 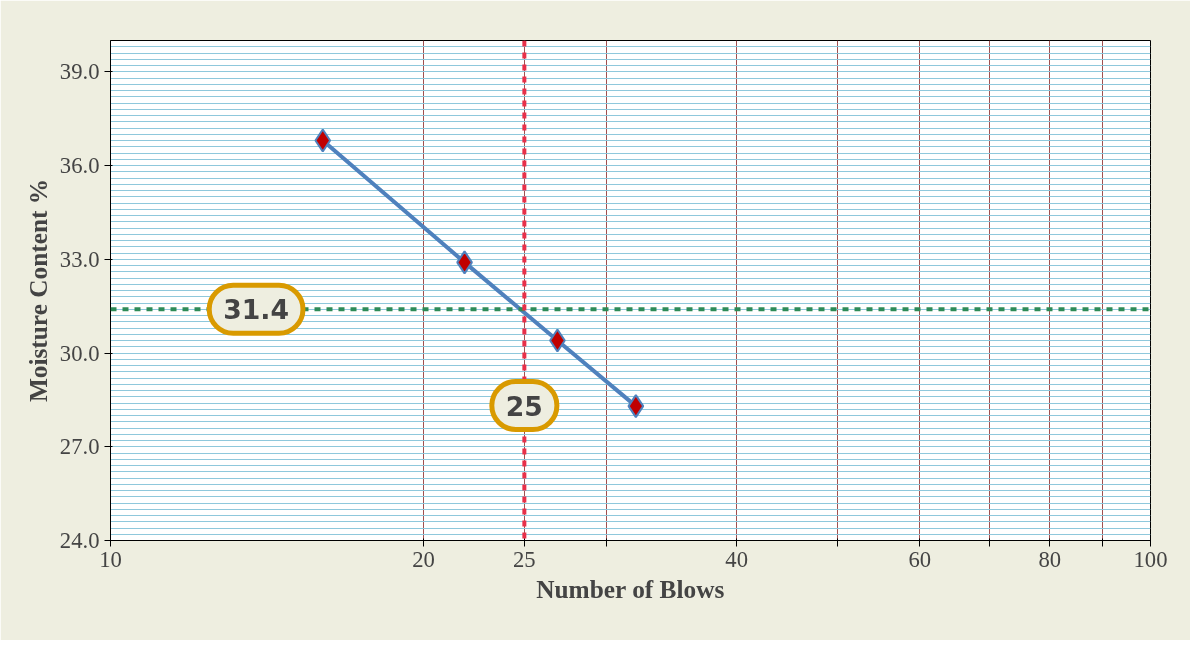 What do you see at coordinates (79, 259) in the screenshot?
I see `y-tick-label: 33.0` at bounding box center [79, 259].